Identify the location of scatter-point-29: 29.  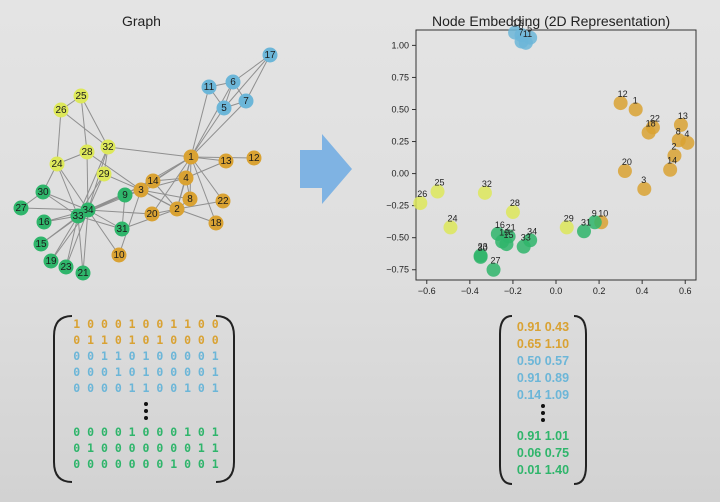
(566, 224).